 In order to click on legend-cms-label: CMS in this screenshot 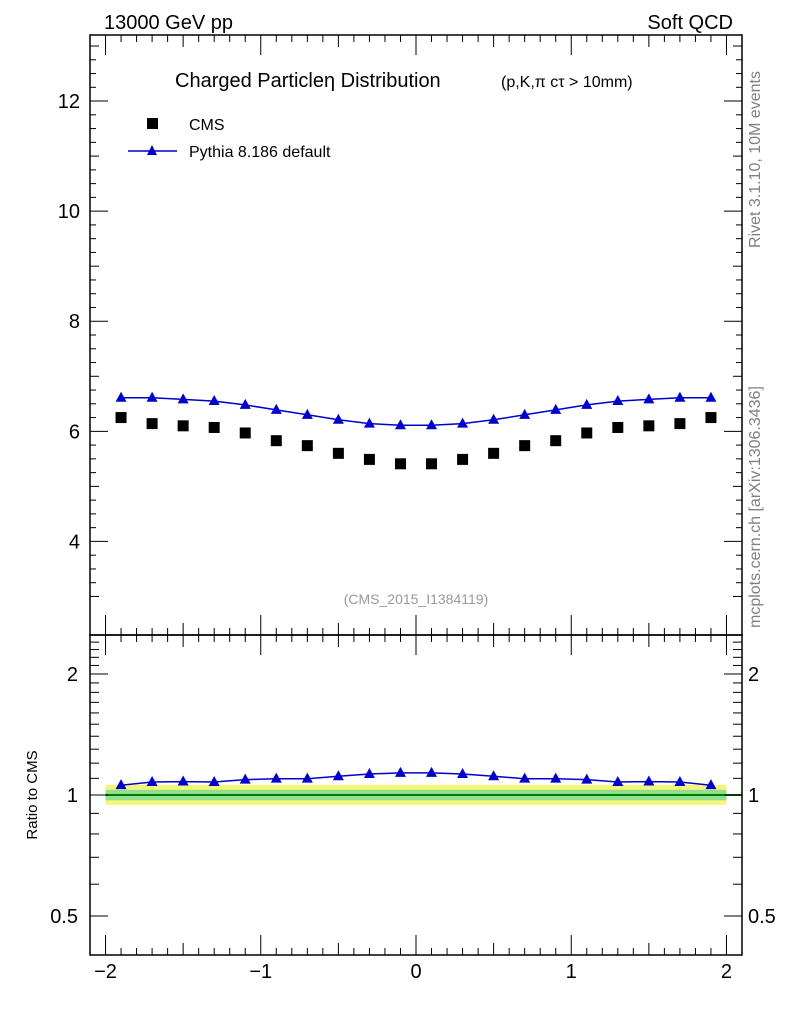, I will do `click(207, 125)`.